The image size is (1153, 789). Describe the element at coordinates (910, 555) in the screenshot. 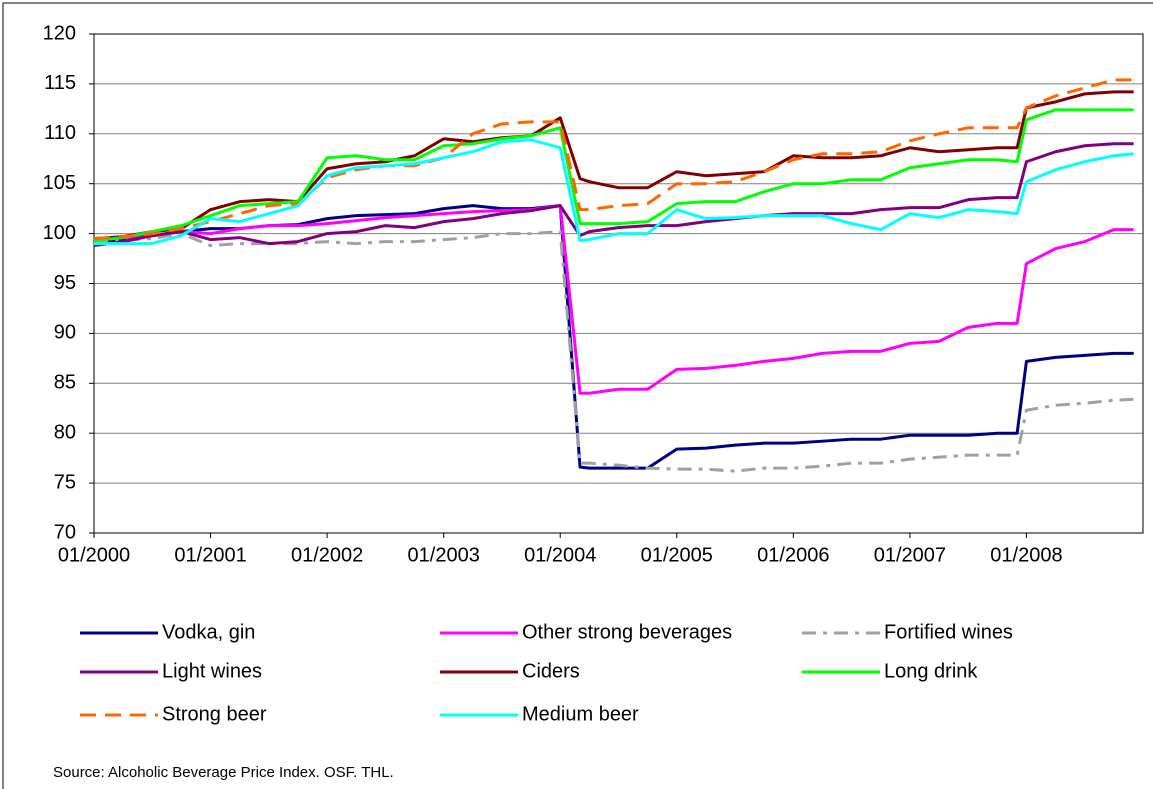

I see `x-tick-label: 01/2007` at that location.